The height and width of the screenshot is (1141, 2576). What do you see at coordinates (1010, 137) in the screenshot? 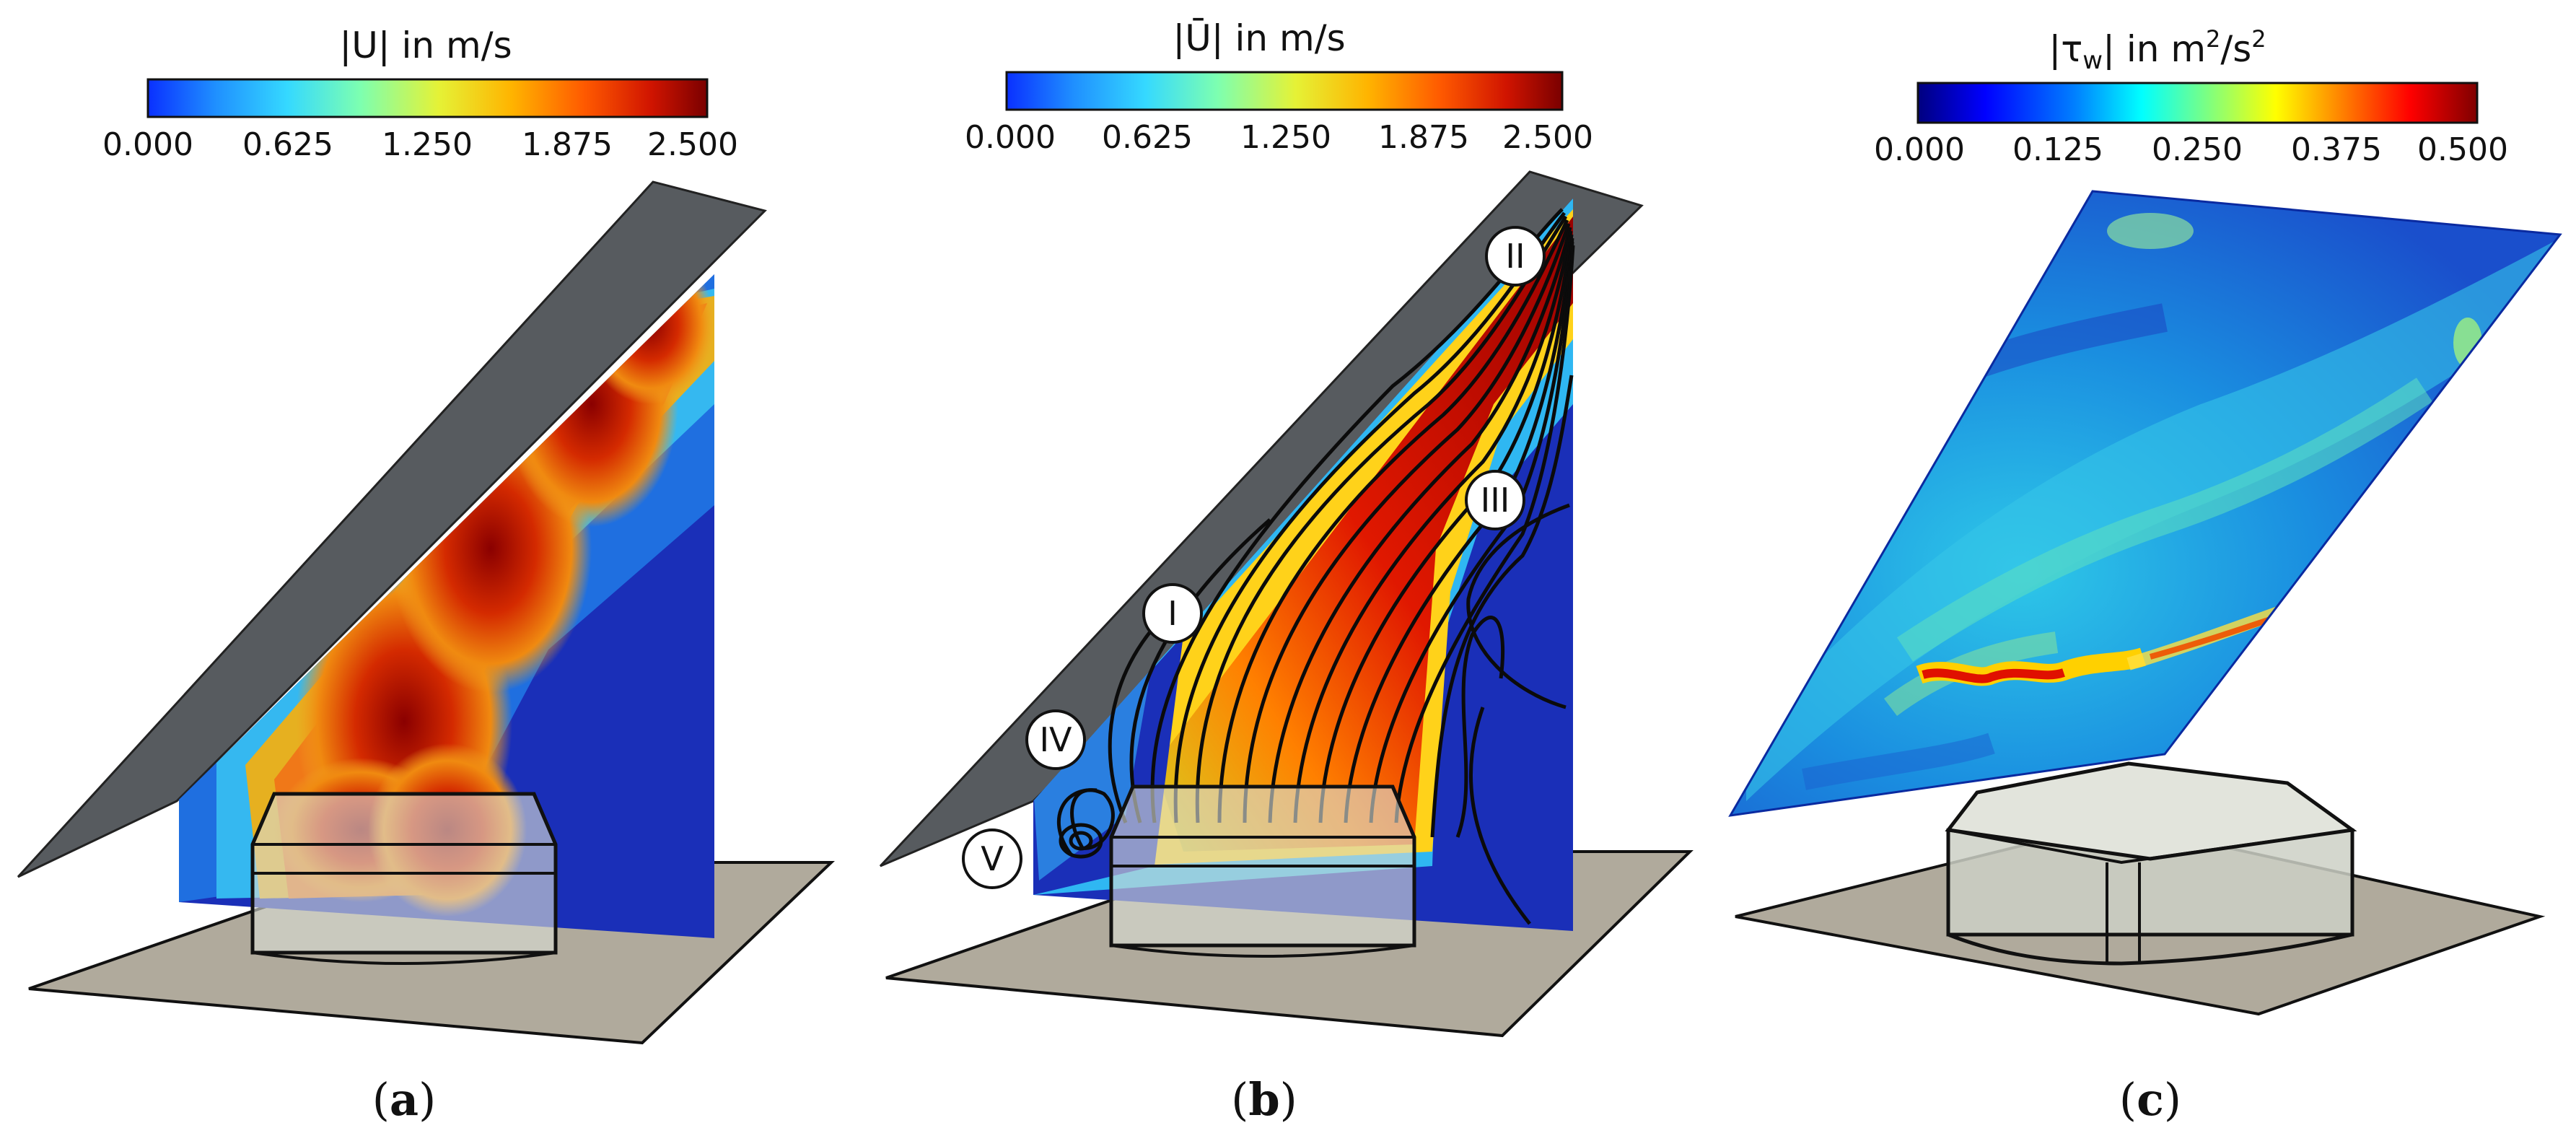
I see `tick-b-0: 0.000` at bounding box center [1010, 137].